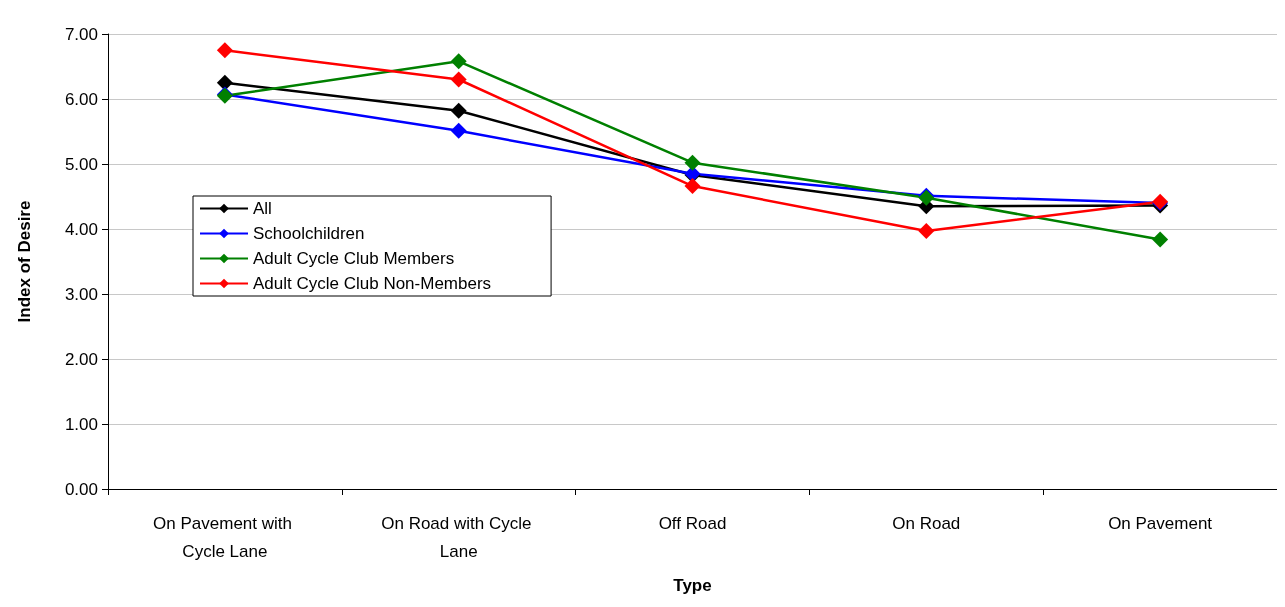 The width and height of the screenshot is (1285, 607). What do you see at coordinates (81, 424) in the screenshot?
I see `y-tick-label: 1.00` at bounding box center [81, 424].